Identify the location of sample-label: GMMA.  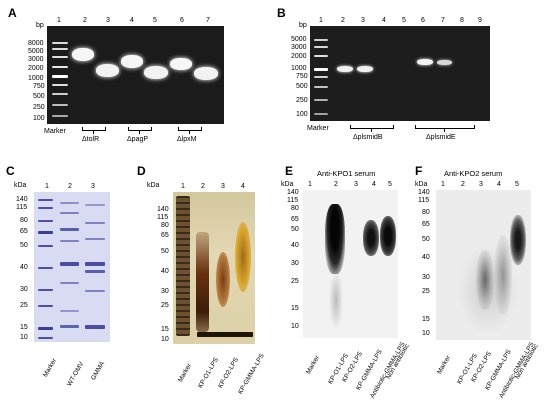
(98, 371).